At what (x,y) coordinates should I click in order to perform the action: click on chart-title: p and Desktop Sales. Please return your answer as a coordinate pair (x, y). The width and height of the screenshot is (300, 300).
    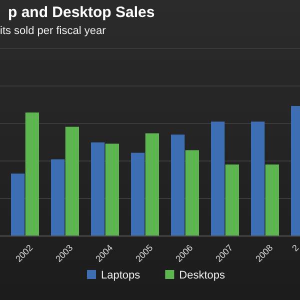
    Looking at the image, I should click on (81, 12).